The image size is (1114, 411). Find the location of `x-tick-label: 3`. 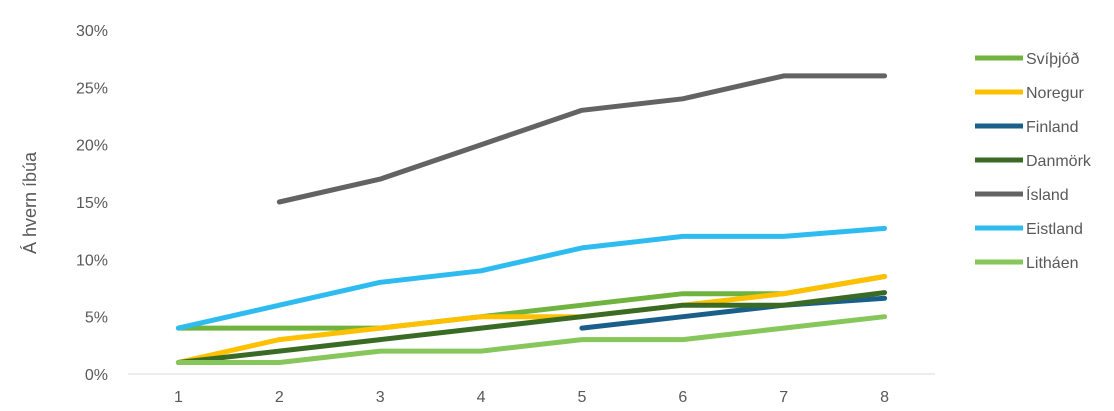

x-tick-label: 3 is located at coordinates (380, 397).